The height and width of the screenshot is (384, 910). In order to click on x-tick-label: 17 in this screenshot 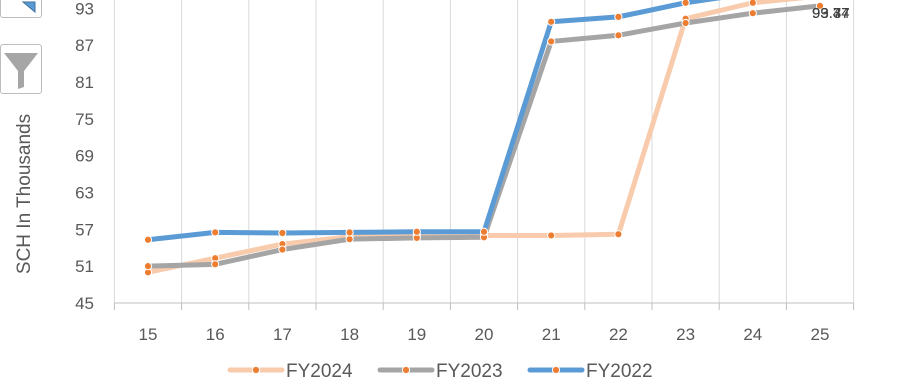, I will do `click(282, 334)`.